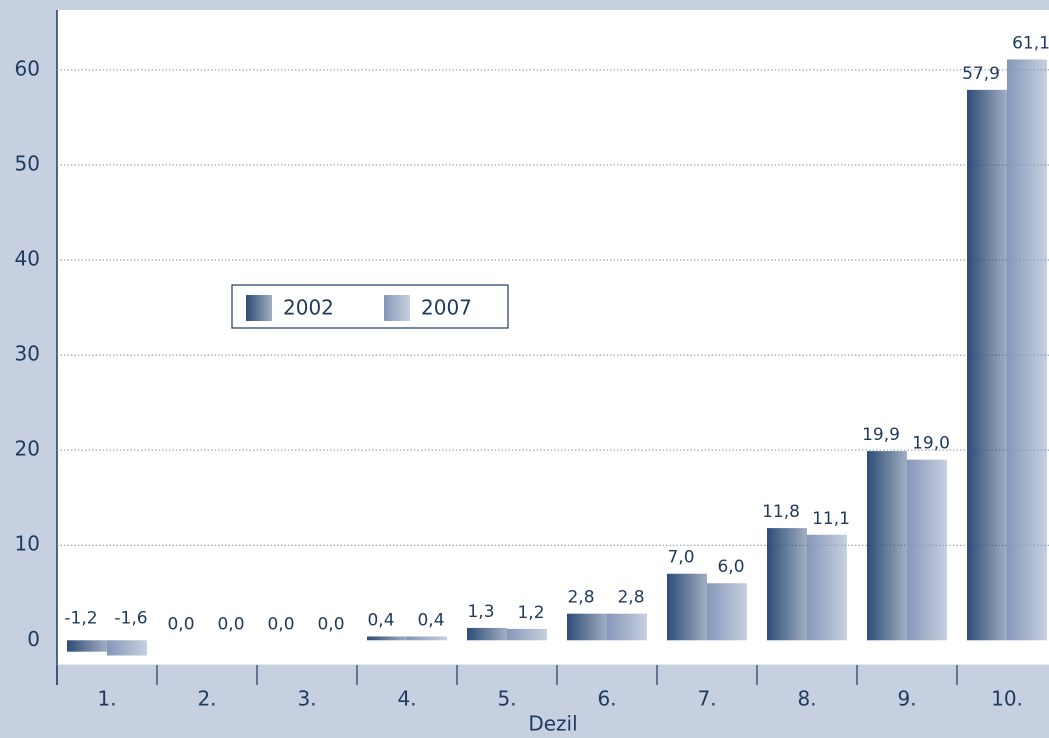 The image size is (1049, 738). What do you see at coordinates (1030, 43) in the screenshot?
I see `value-label: 61,1` at bounding box center [1030, 43].